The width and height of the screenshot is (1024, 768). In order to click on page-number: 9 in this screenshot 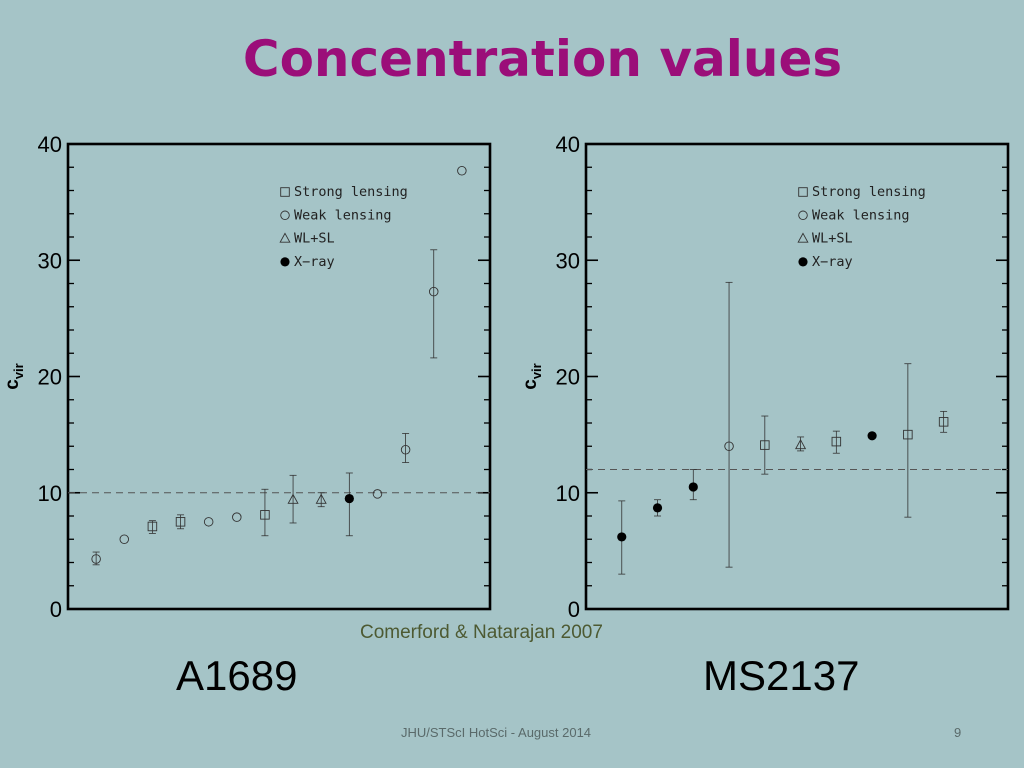, I will do `click(958, 732)`.